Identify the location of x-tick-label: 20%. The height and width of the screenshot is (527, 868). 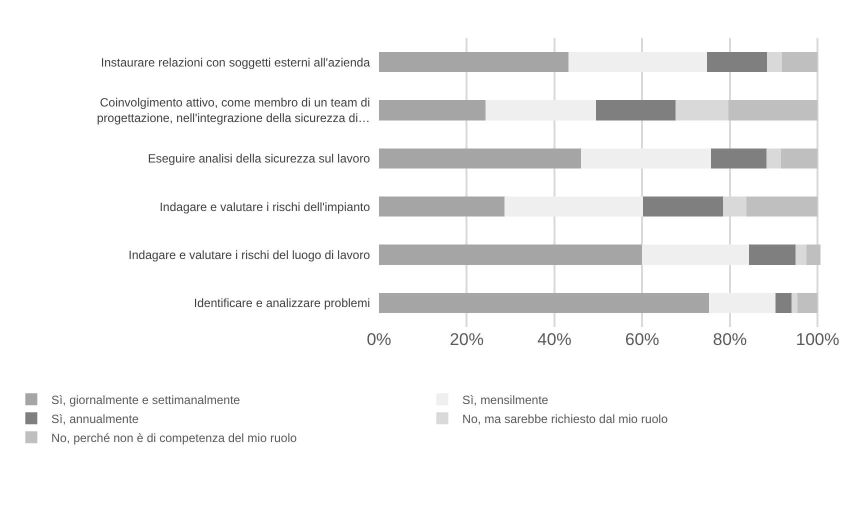
(467, 339).